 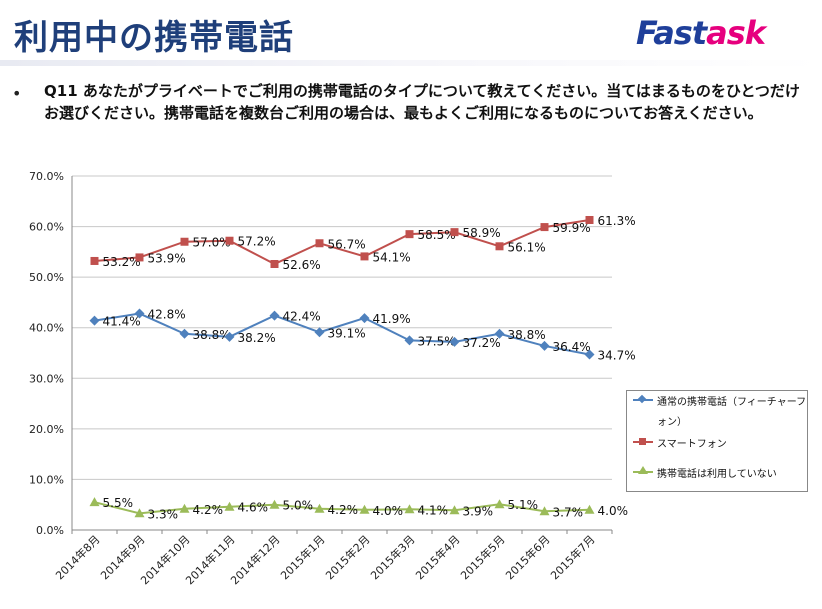 What do you see at coordinates (77, 557) in the screenshot?
I see `x-tick-label: 2014年8月` at bounding box center [77, 557].